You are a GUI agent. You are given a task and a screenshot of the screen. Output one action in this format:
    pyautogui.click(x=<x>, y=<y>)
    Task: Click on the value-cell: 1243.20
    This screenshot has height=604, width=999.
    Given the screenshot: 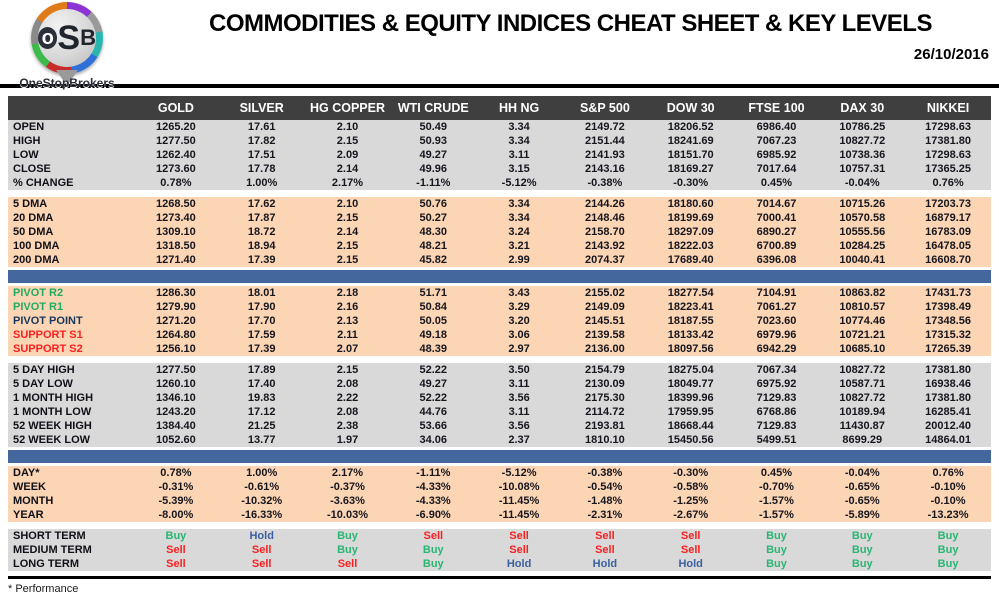 What is the action you would take?
    pyautogui.click(x=176, y=412)
    